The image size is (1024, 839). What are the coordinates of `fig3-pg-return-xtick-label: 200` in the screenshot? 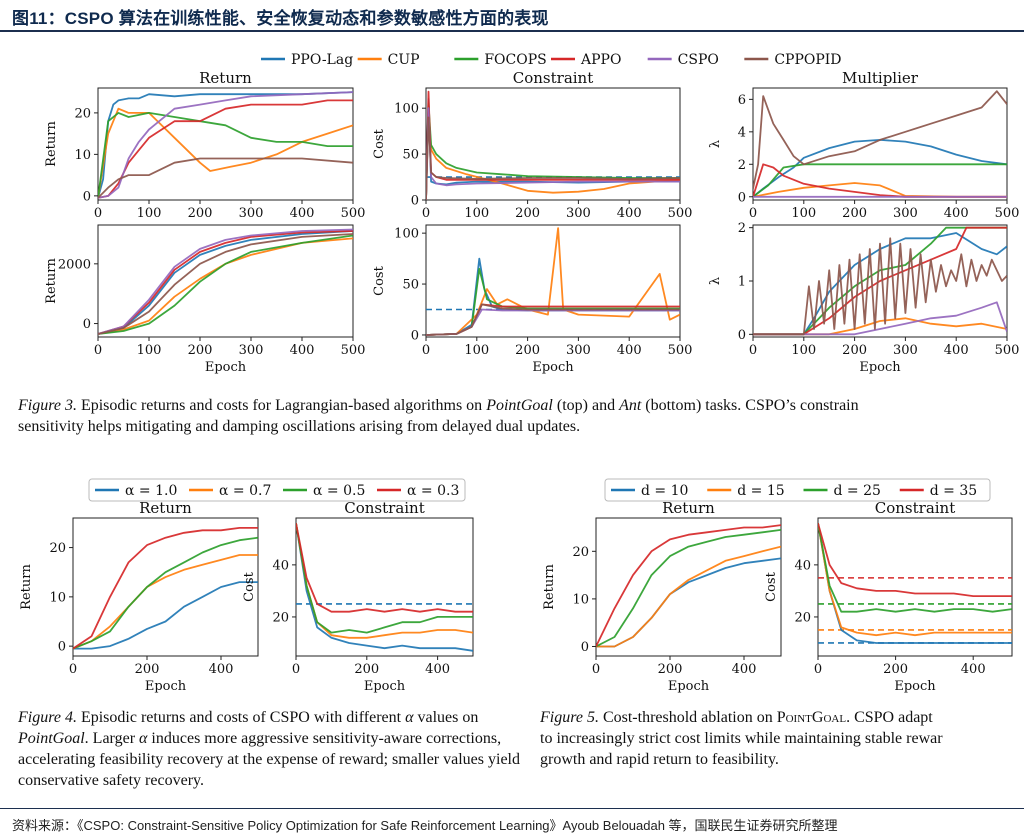 It's located at (200, 213).